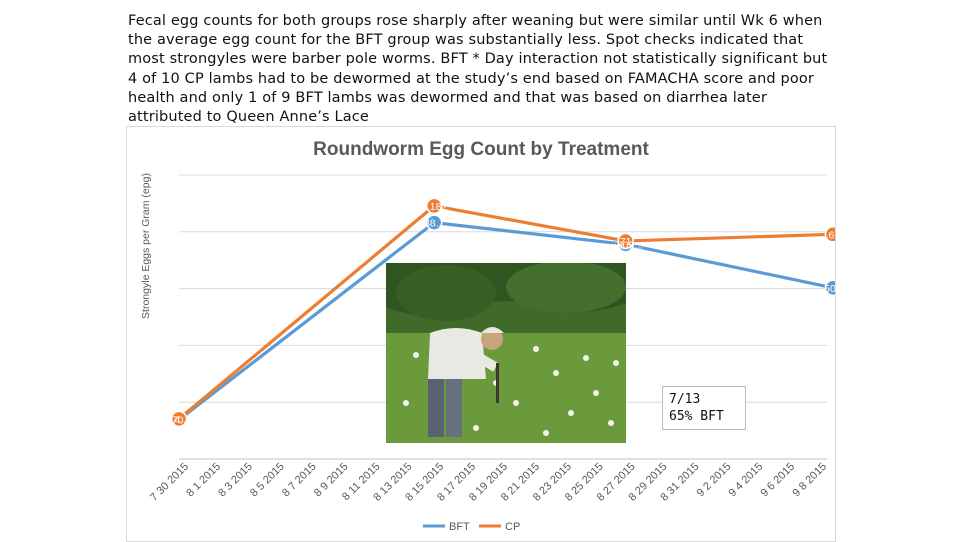 The width and height of the screenshot is (960, 542). Describe the element at coordinates (235, 480) in the screenshot. I see `x-tick-label: 8 3 2015` at that location.